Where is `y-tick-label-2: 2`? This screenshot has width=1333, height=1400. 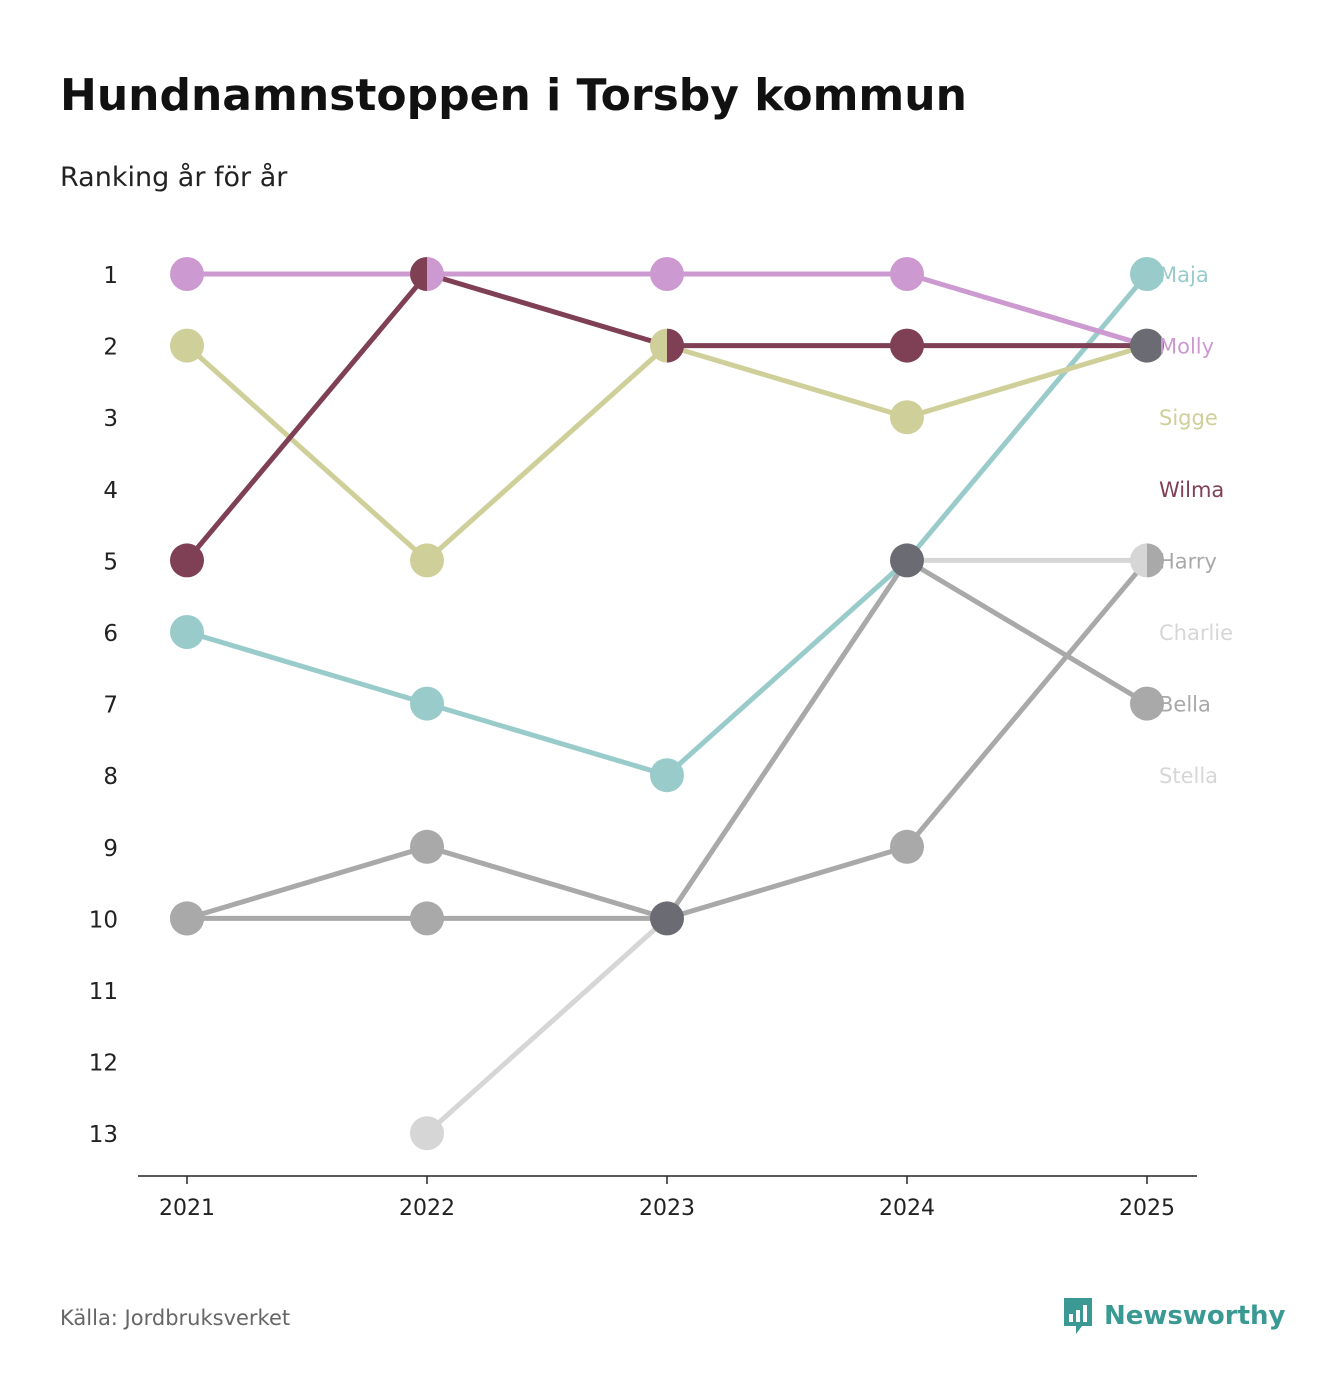
y-tick-label-2: 2 is located at coordinates (110, 348).